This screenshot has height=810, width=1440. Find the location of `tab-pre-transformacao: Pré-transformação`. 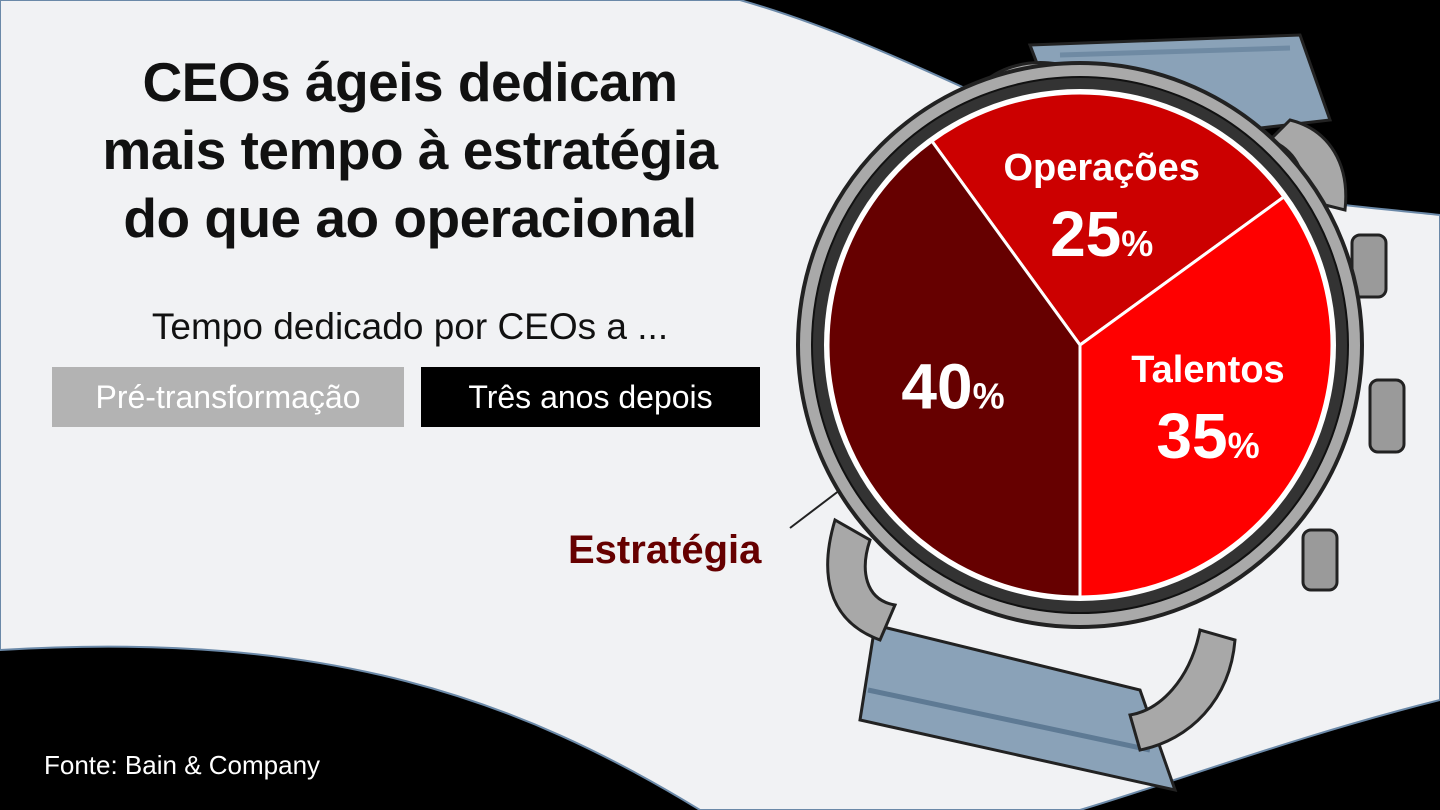

tab-pre-transformacao: Pré-transformação is located at coordinates (228, 397).